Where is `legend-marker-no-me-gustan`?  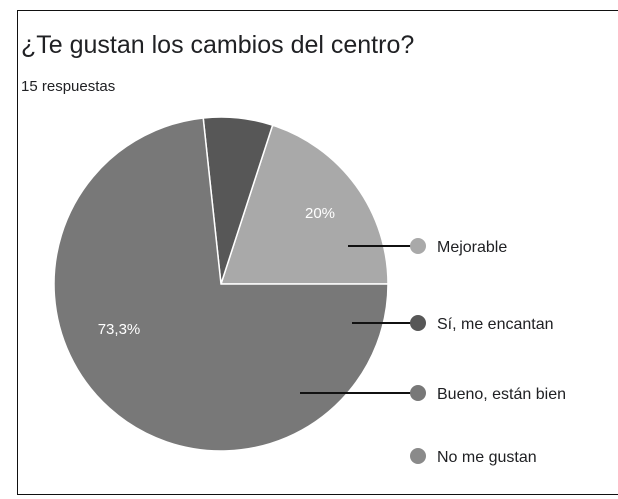 legend-marker-no-me-gustan is located at coordinates (418, 456).